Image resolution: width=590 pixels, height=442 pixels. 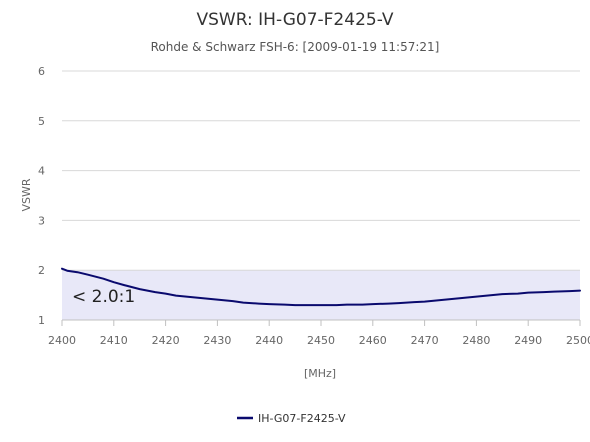 I want to click on plot-band-label: < 2.0:1, so click(x=103, y=297).